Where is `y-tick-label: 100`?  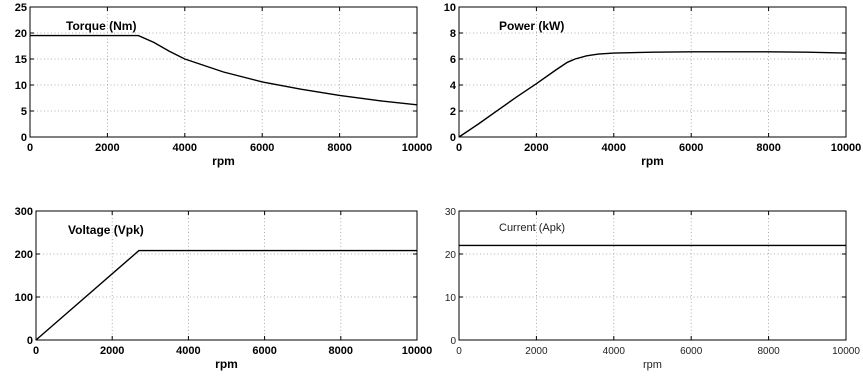 y-tick-label: 100 is located at coordinates (24, 298).